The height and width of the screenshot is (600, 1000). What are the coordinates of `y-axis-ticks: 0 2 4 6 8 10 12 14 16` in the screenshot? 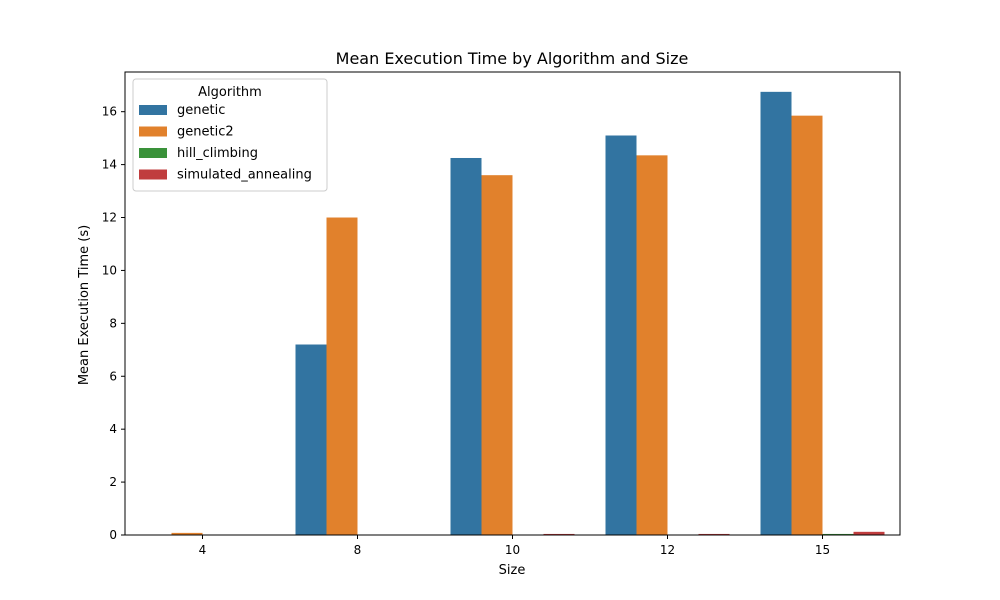 It's located at (113, 323).